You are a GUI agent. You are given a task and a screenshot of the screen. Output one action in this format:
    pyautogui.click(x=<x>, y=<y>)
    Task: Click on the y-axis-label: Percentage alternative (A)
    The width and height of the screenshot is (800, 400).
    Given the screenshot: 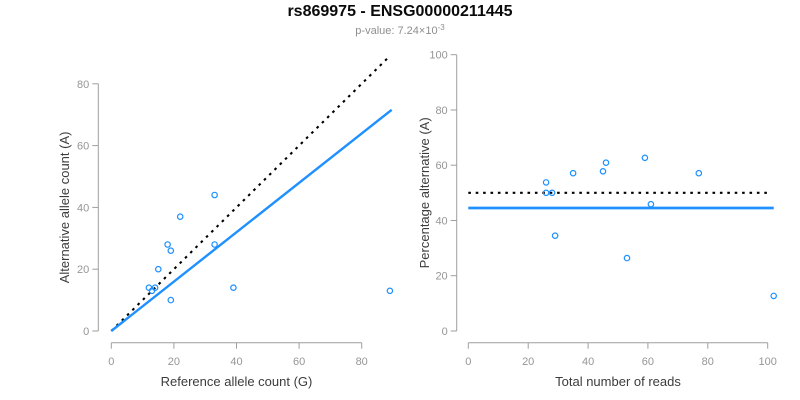 What is the action you would take?
    pyautogui.click(x=424, y=192)
    